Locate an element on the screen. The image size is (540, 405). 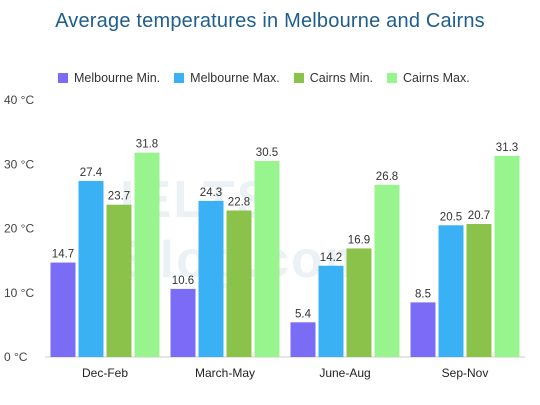
data-label: 8.5 is located at coordinates (423, 294).